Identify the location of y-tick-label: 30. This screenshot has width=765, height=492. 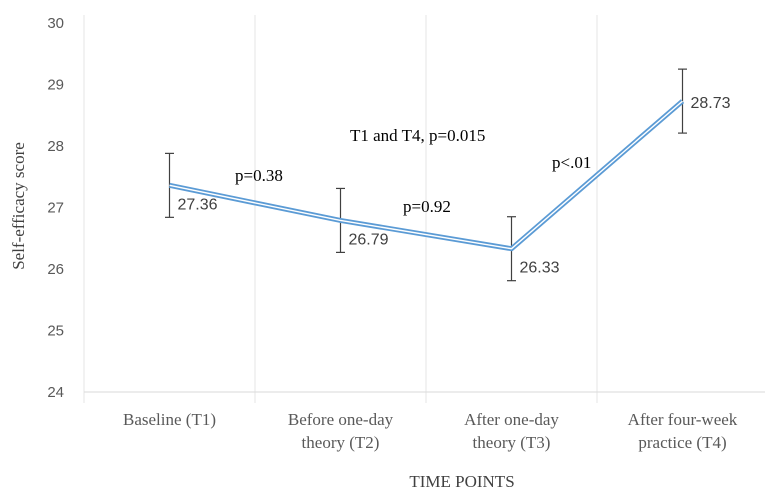
(55, 23).